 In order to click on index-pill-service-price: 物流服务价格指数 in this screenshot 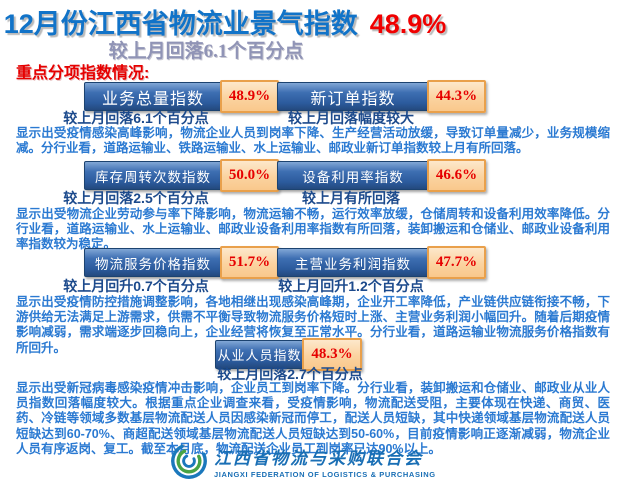, I will do `click(153, 262)`.